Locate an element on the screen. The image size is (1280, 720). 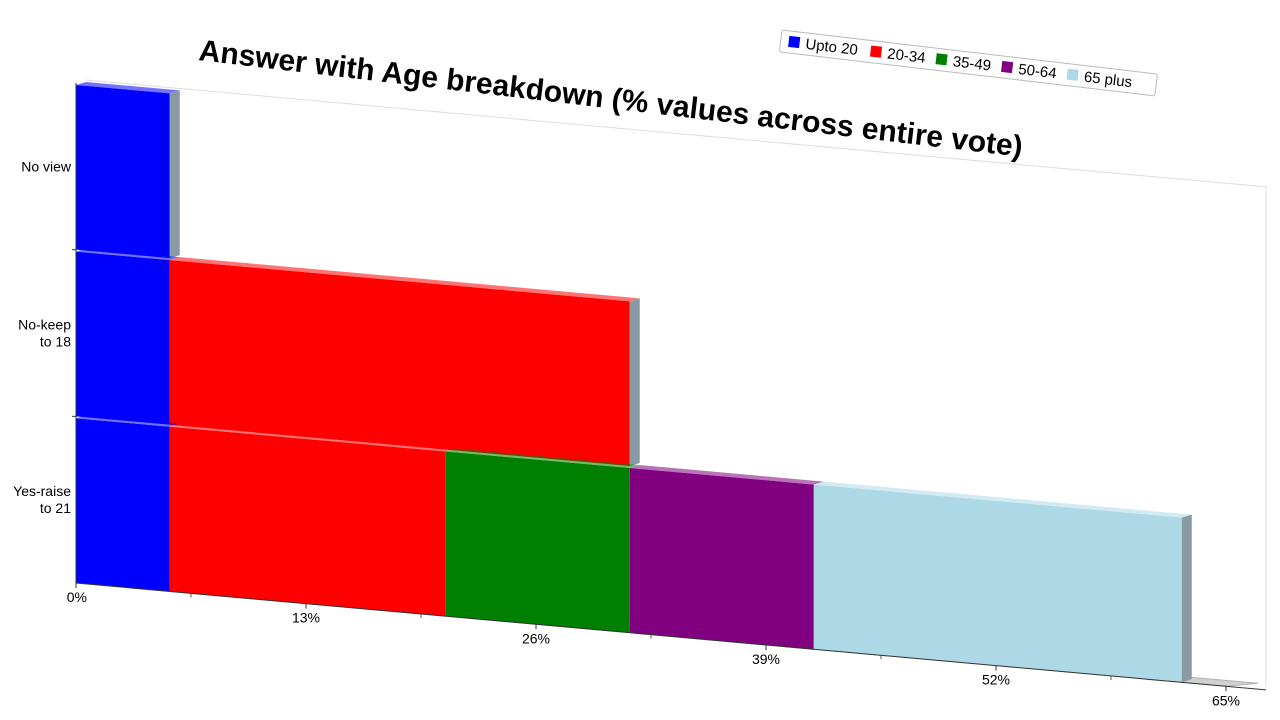
category-label: No-keep to 18 is located at coordinates (44, 333).